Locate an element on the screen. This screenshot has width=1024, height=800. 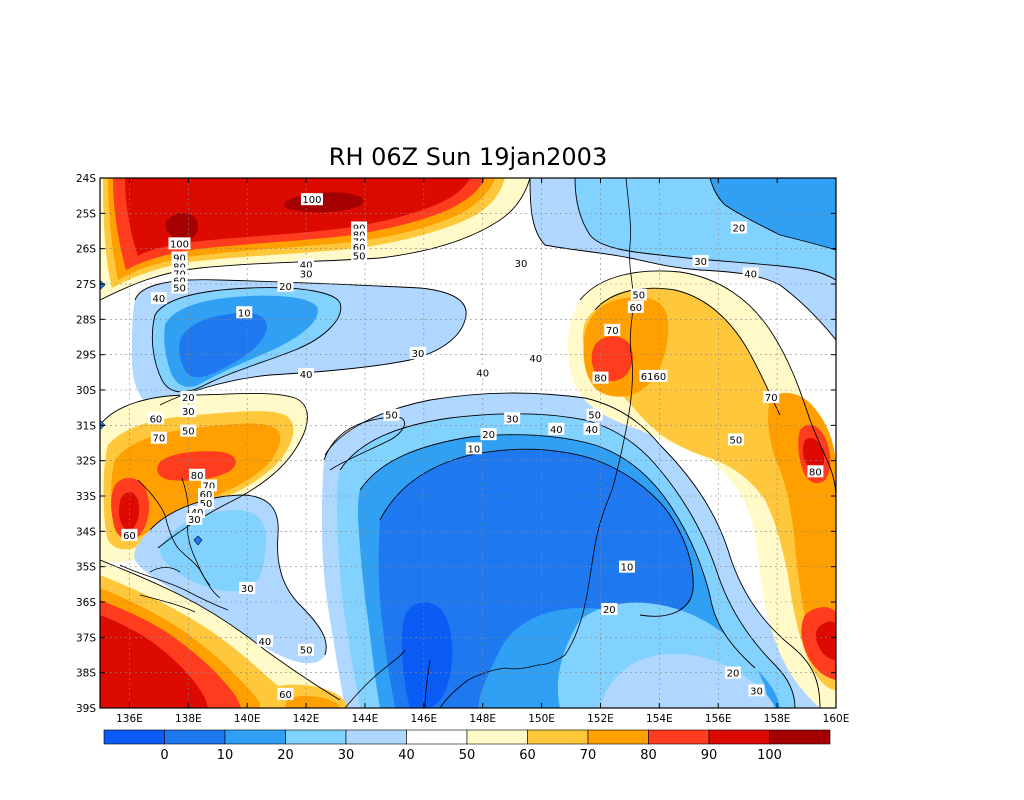
colorbar-label: 10 is located at coordinates (225, 755).